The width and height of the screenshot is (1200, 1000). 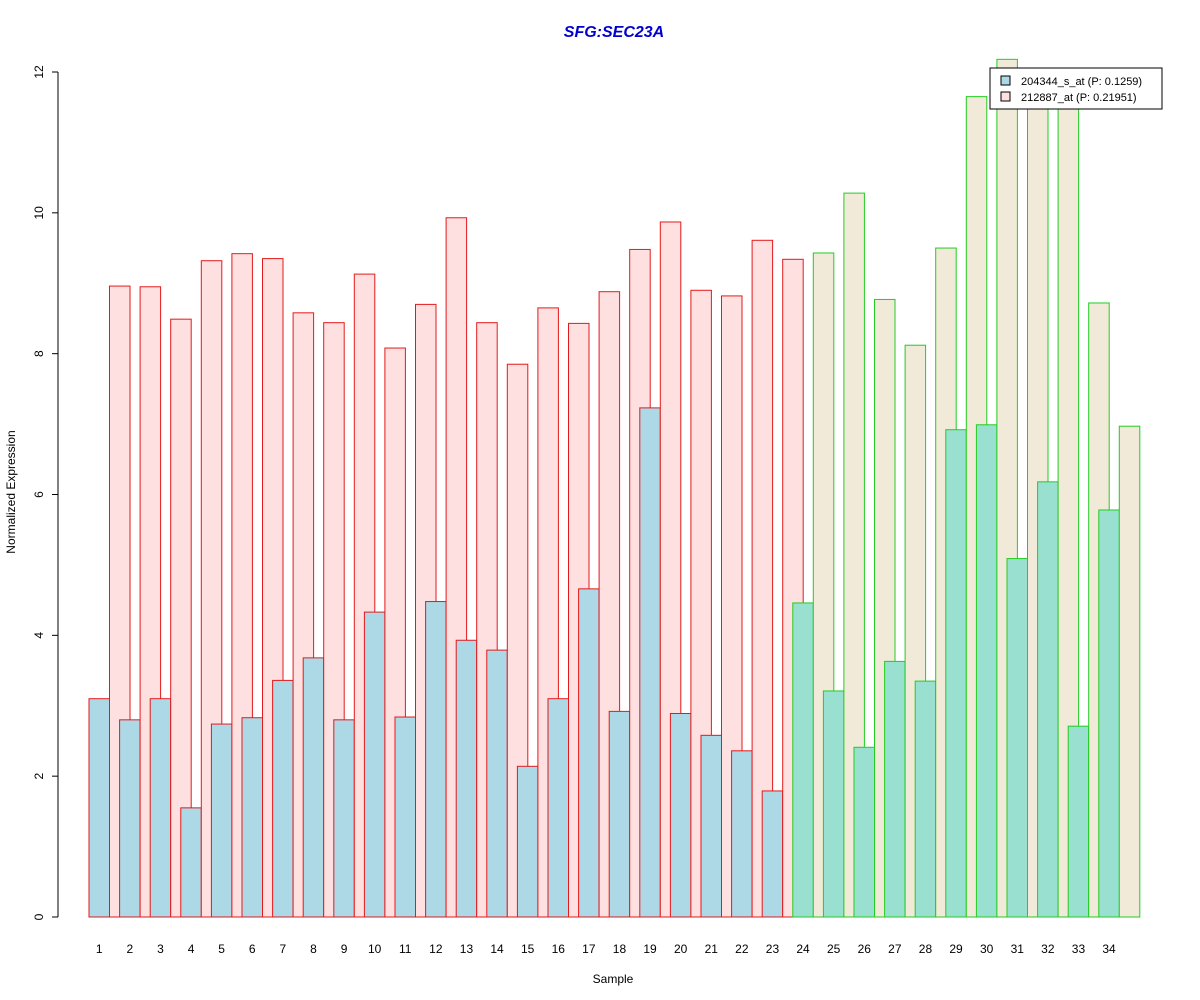 What do you see at coordinates (39, 635) in the screenshot?
I see `y-tick-label: 4` at bounding box center [39, 635].